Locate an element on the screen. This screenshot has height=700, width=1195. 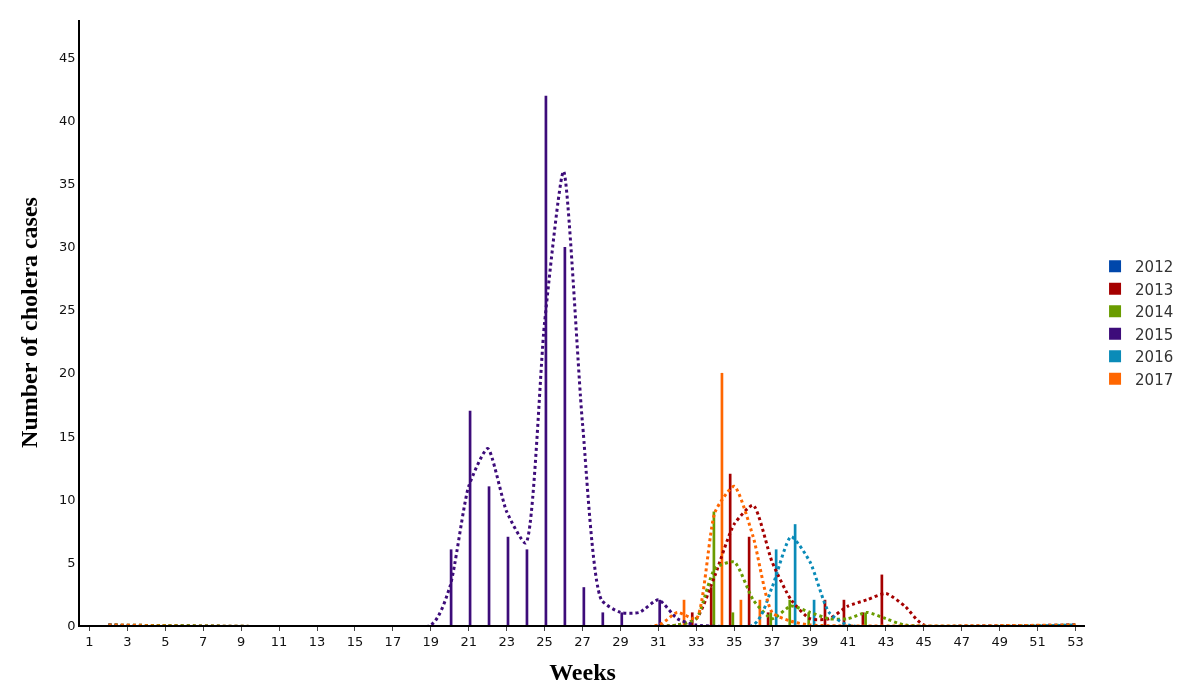
x-tick-label: 29 is located at coordinates (620, 642).